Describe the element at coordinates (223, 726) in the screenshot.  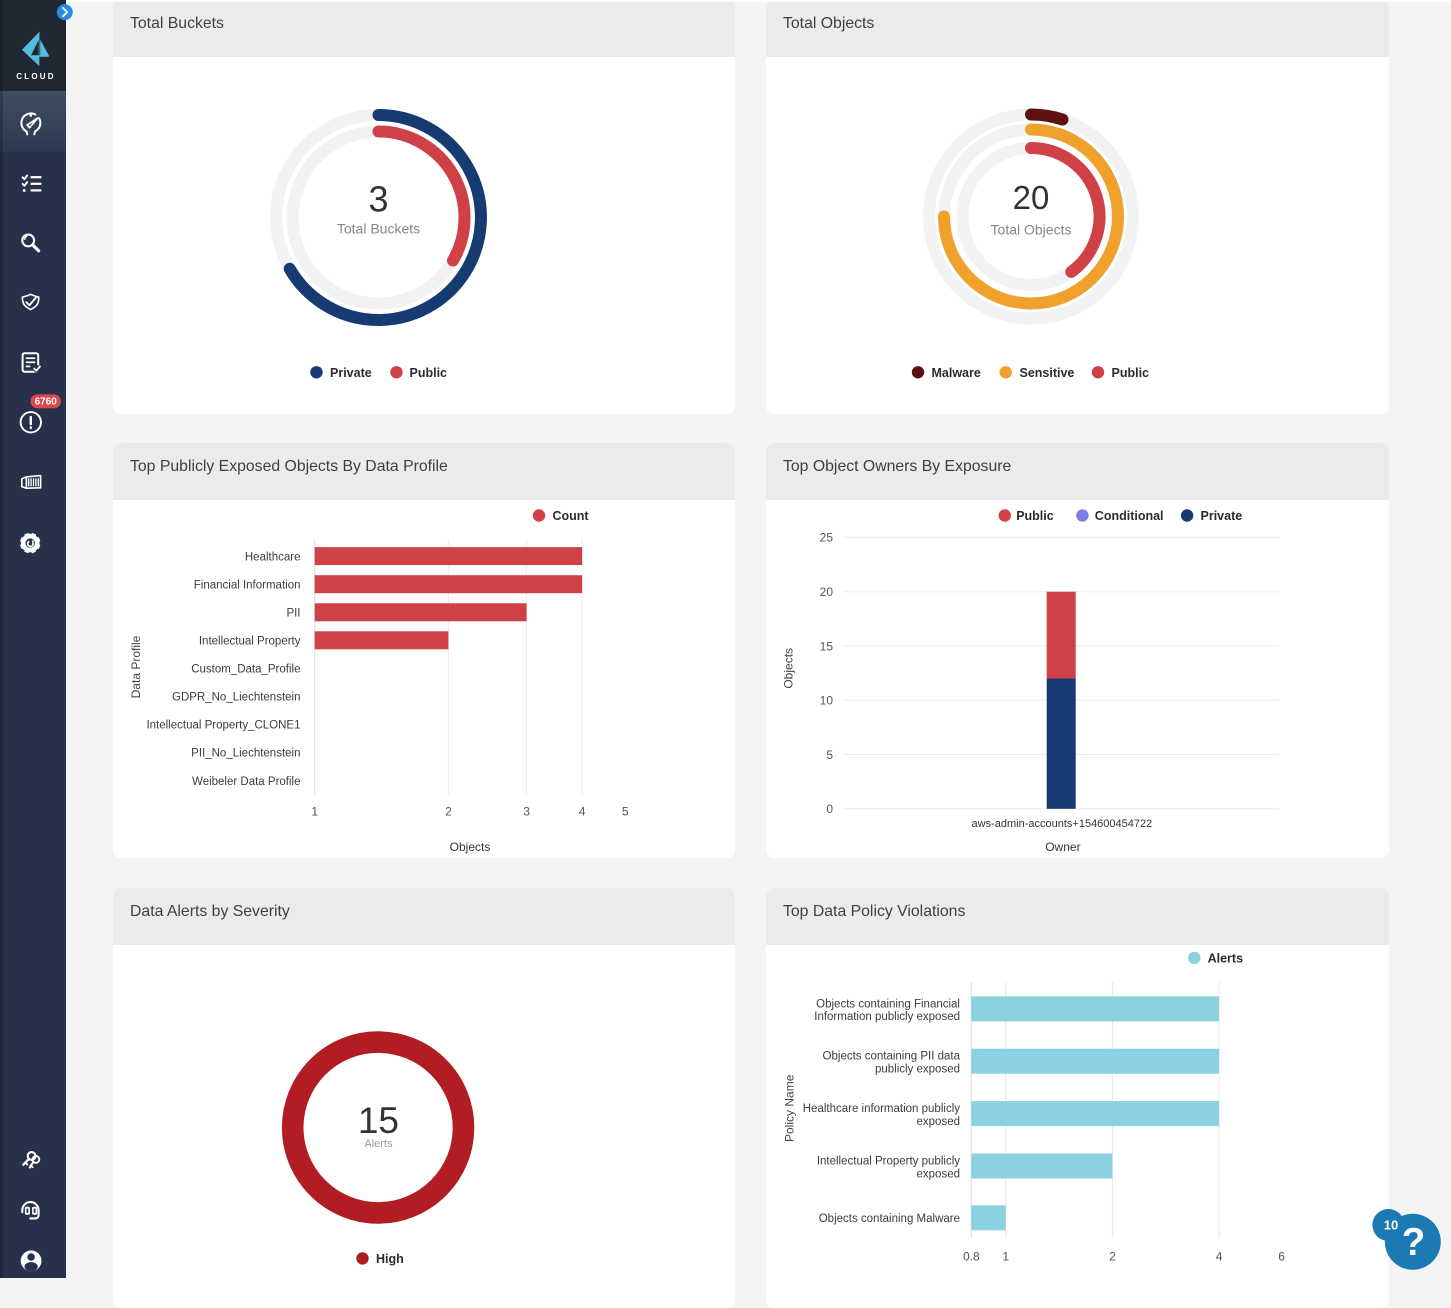
I see `svg-text: Intellectual Property_CLONE1` at that location.